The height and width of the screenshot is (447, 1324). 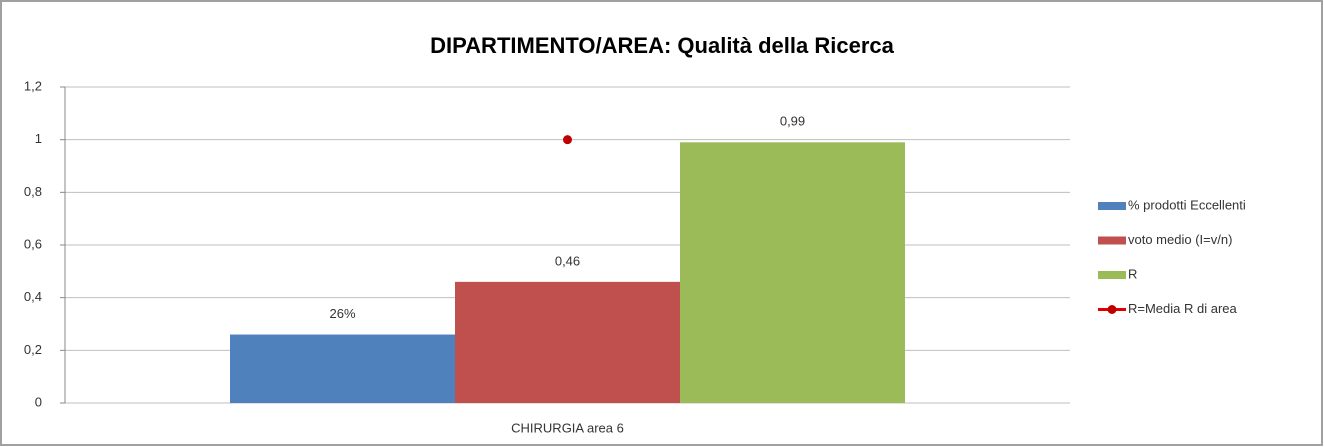 I want to click on y-tick-label: 0,2, so click(x=33, y=349).